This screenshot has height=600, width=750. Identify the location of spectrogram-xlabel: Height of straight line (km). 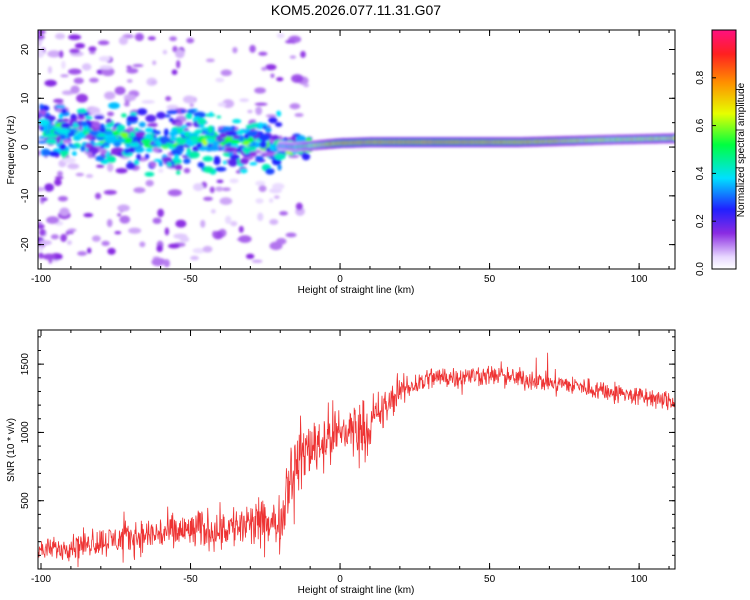
(356, 290).